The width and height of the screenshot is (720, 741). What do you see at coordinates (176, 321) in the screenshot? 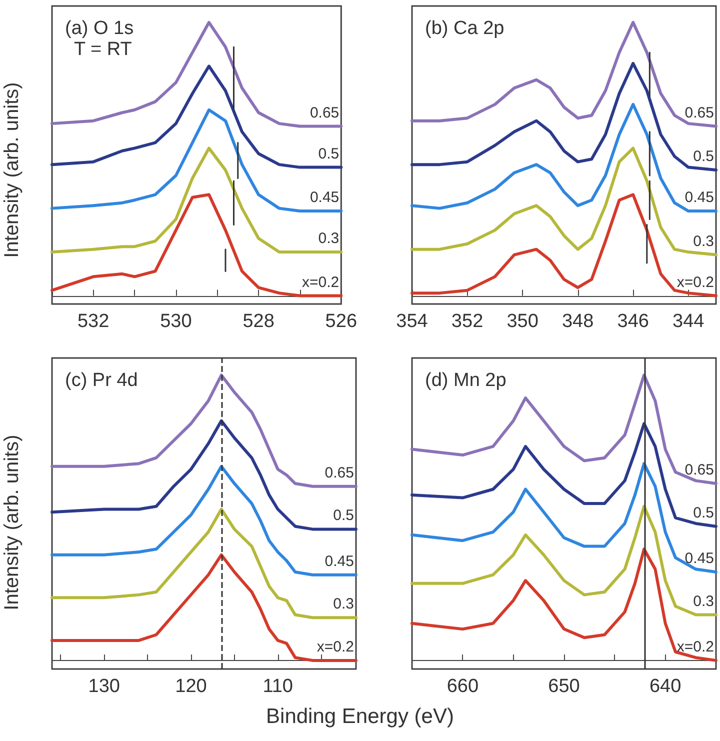
I see `x-tick-label: 530` at bounding box center [176, 321].